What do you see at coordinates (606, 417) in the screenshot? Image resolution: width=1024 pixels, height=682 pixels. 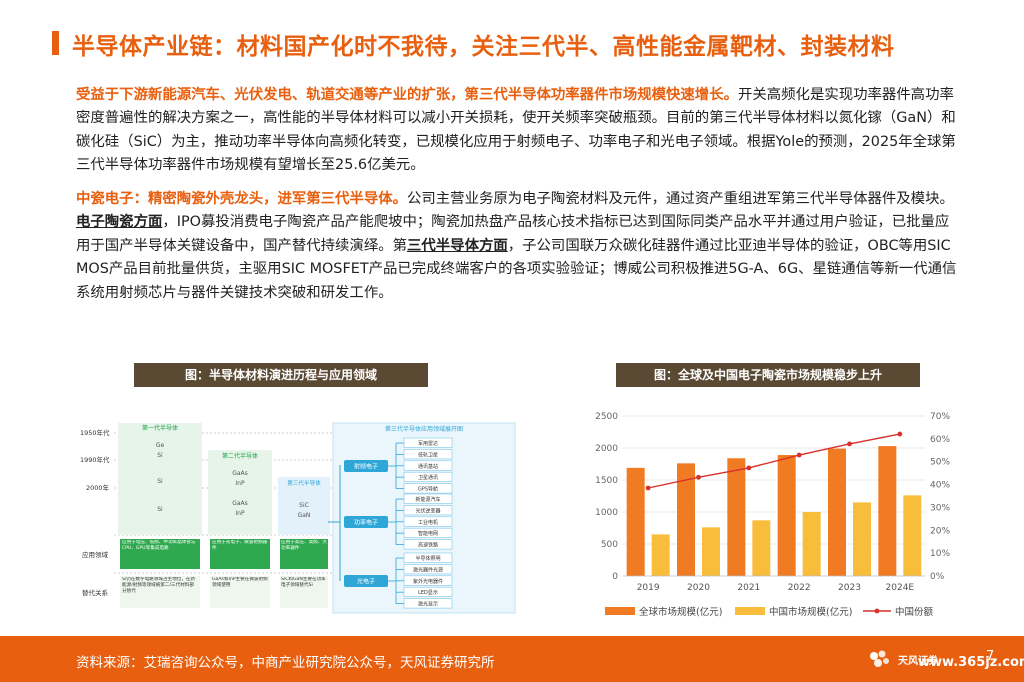 I see `y-tick-left: 2500` at bounding box center [606, 417].